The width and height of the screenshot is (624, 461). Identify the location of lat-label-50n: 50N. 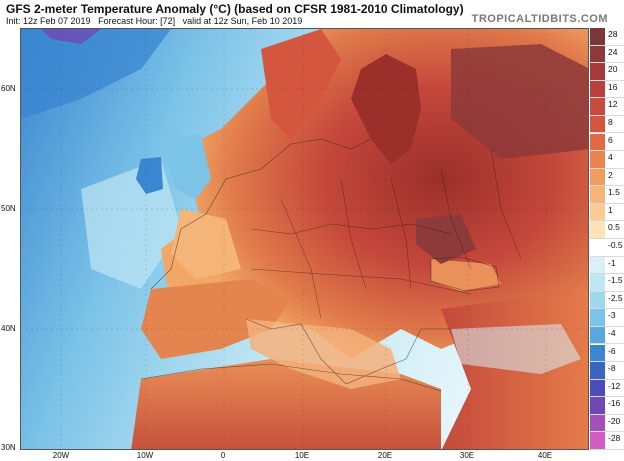
(8, 208).